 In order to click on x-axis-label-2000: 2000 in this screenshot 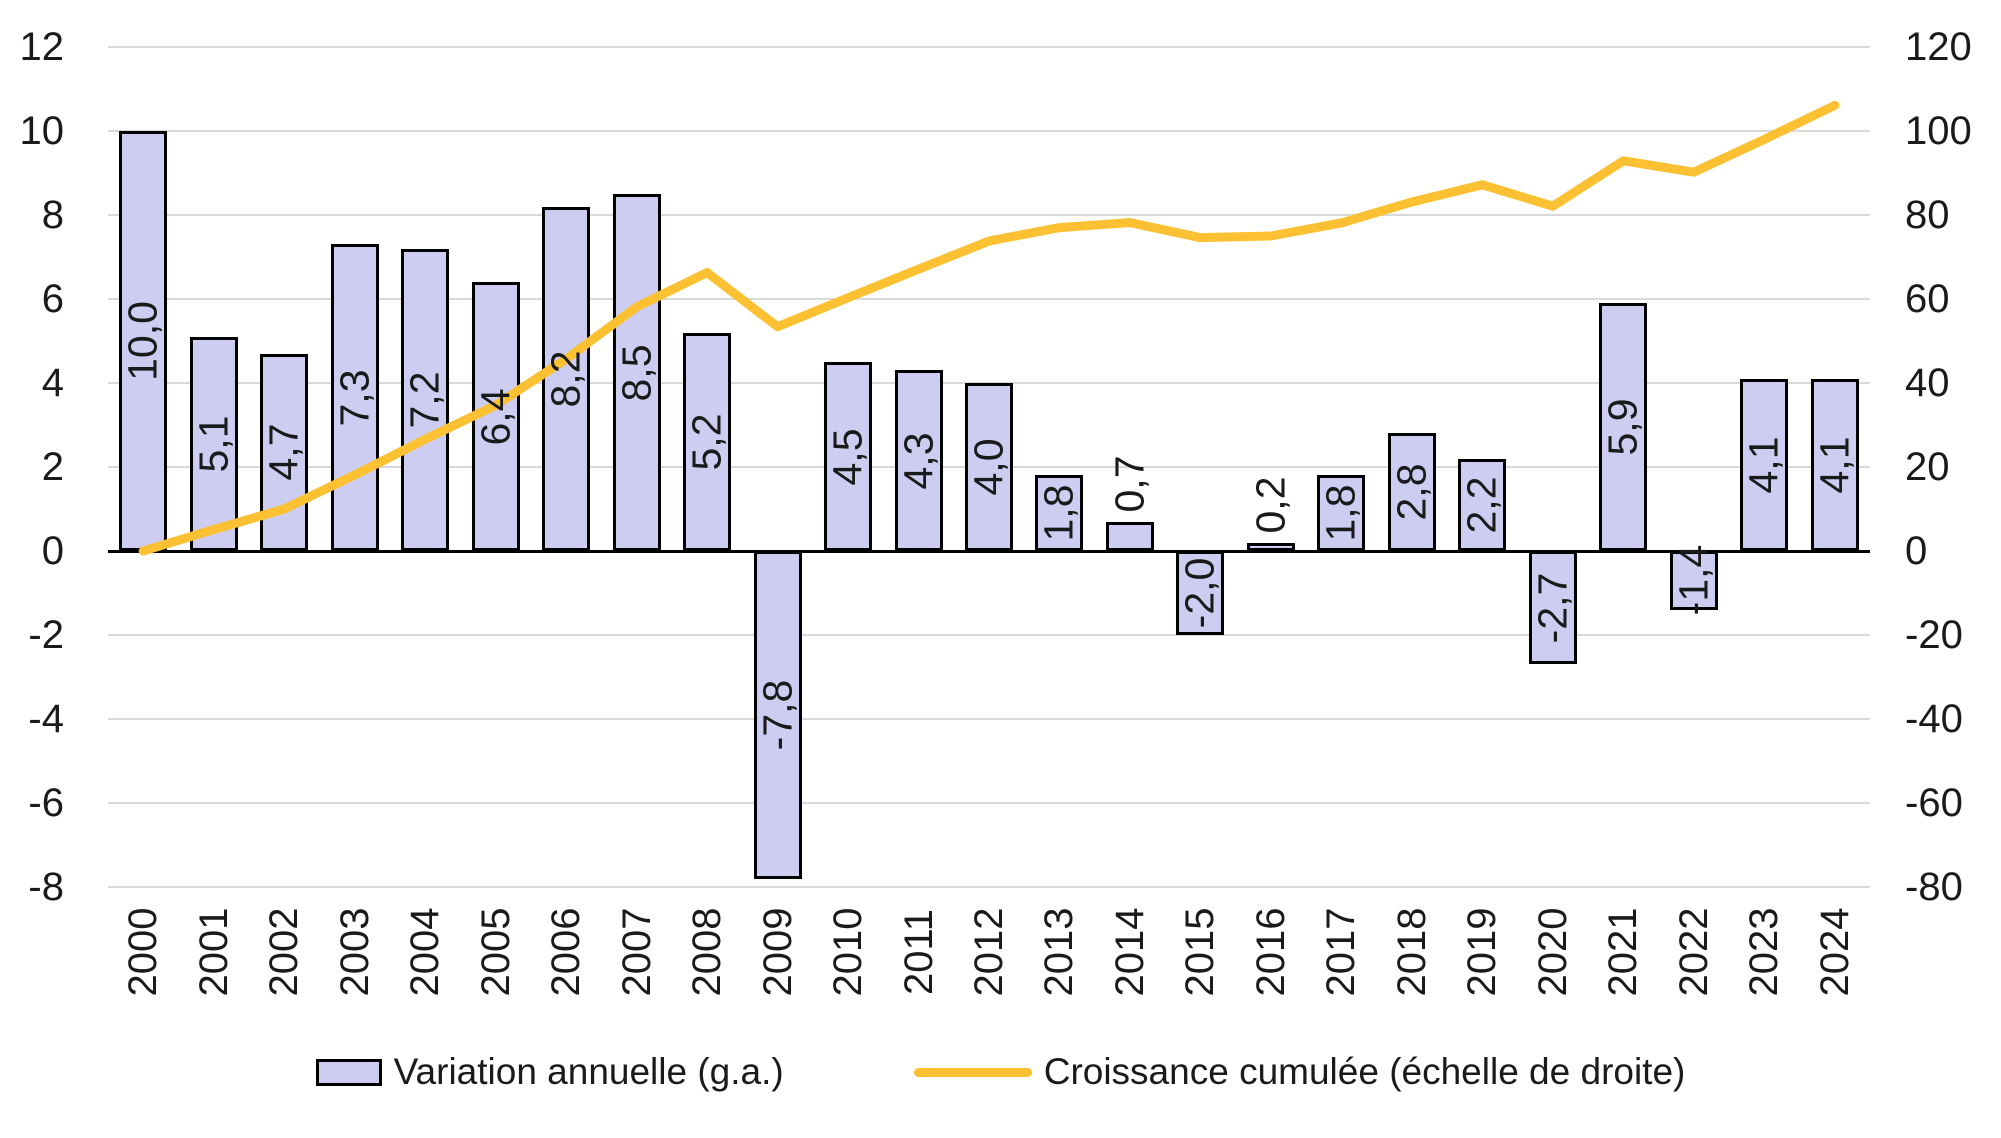, I will do `click(143, 952)`.